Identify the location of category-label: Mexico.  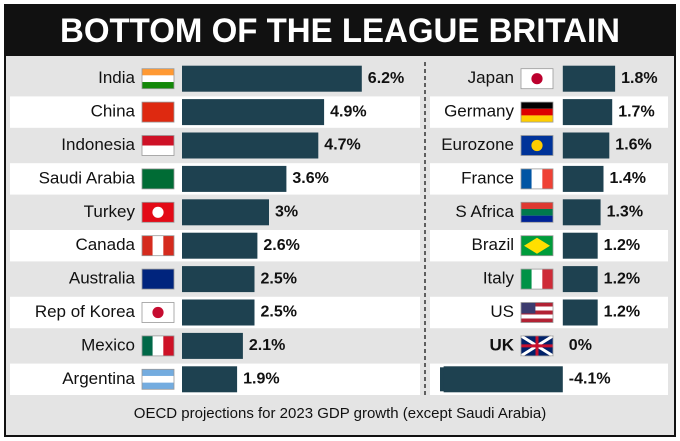
(108, 344).